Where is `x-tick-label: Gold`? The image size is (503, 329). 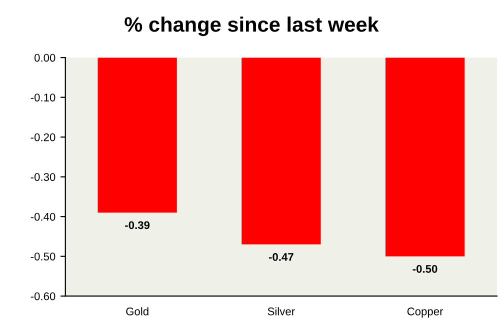 x-tick-label: Gold is located at coordinates (137, 311).